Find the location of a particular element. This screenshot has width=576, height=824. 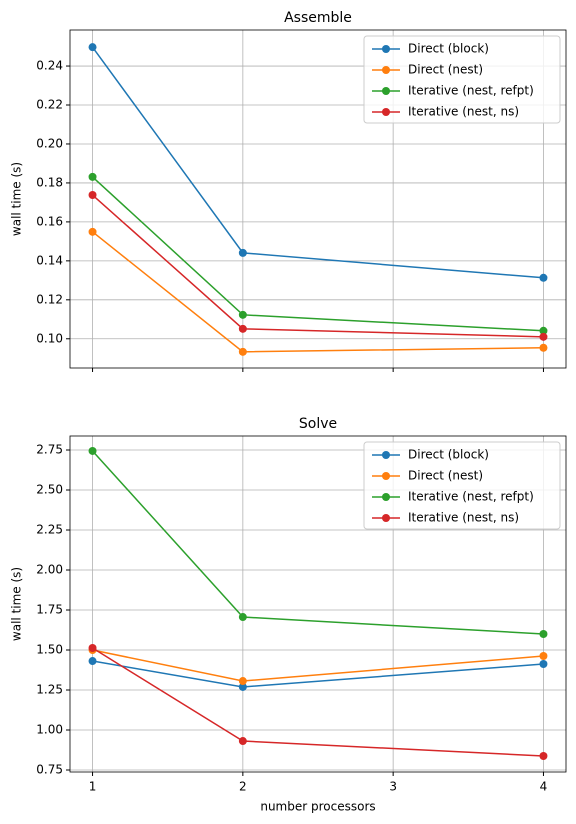

x-tick-label: 3 is located at coordinates (393, 787).